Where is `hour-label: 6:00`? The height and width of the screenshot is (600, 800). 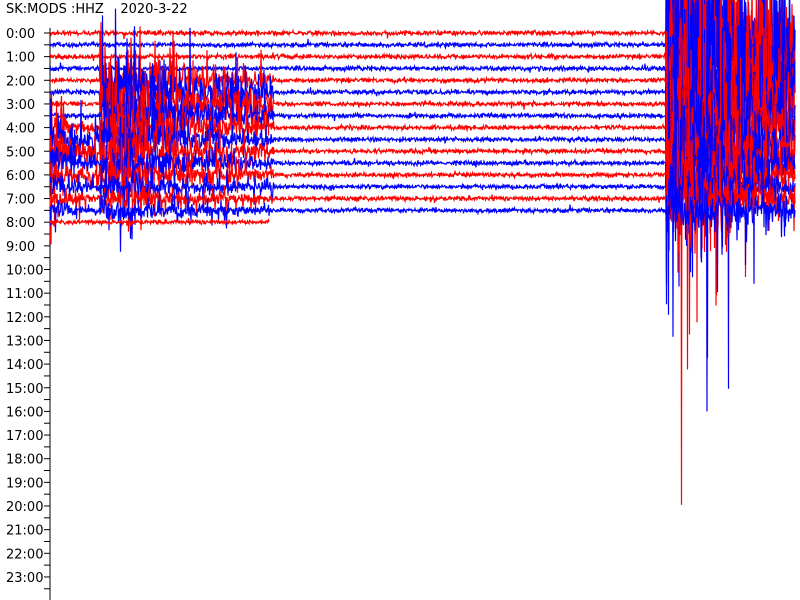
hour-label: 6:00 is located at coordinates (20, 176).